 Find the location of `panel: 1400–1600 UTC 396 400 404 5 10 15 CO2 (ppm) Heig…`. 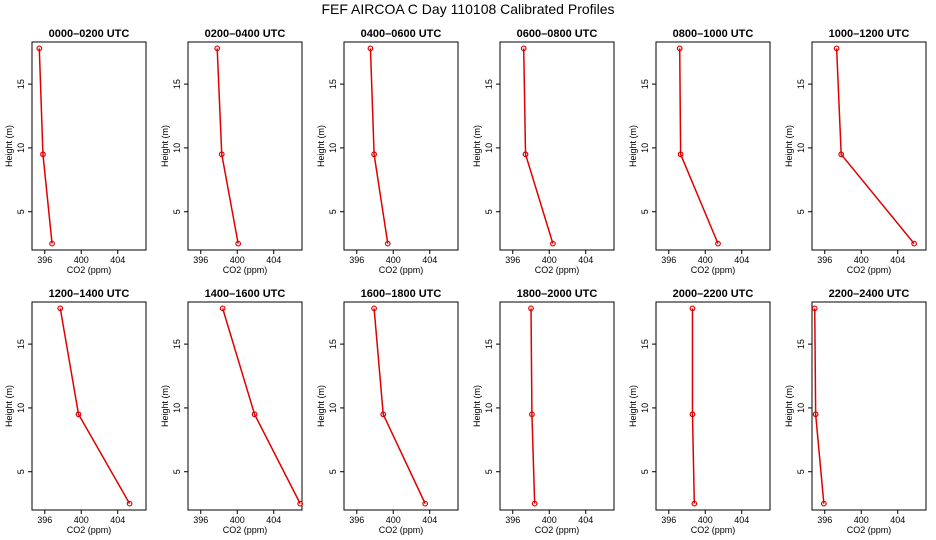

panel: 1400–1600 UTC 396 400 404 5 10 15 CO2 (ppm) Heig… is located at coordinates (232, 411).